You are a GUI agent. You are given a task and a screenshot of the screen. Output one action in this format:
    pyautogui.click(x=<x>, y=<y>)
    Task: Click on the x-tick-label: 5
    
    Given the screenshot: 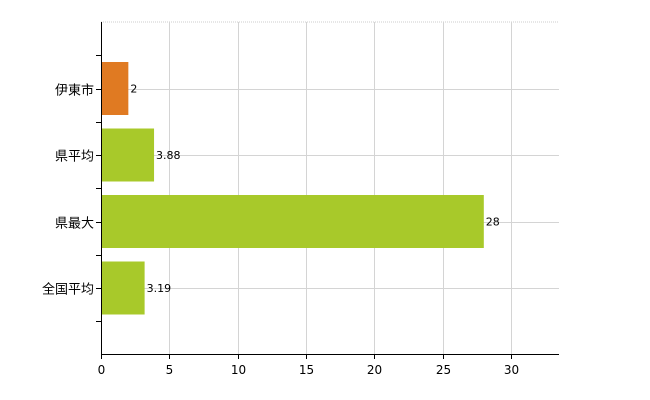 What is the action you would take?
    pyautogui.click(x=170, y=370)
    